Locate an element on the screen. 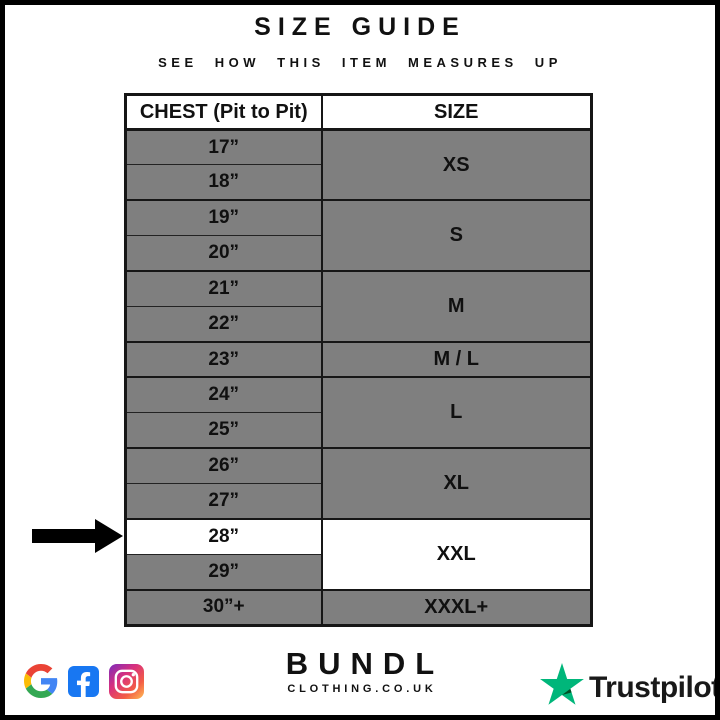 This screenshot has width=720, height=720. size-cell: S is located at coordinates (456, 235).